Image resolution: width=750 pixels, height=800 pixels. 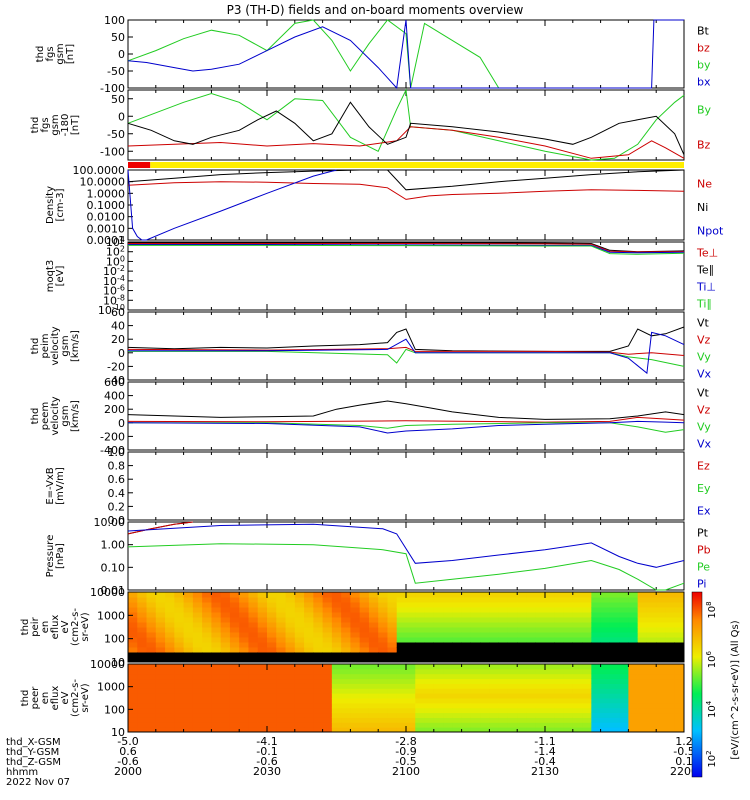 What do you see at coordinates (45, 345) in the screenshot?
I see `y-axis-label: peim` at bounding box center [45, 345].